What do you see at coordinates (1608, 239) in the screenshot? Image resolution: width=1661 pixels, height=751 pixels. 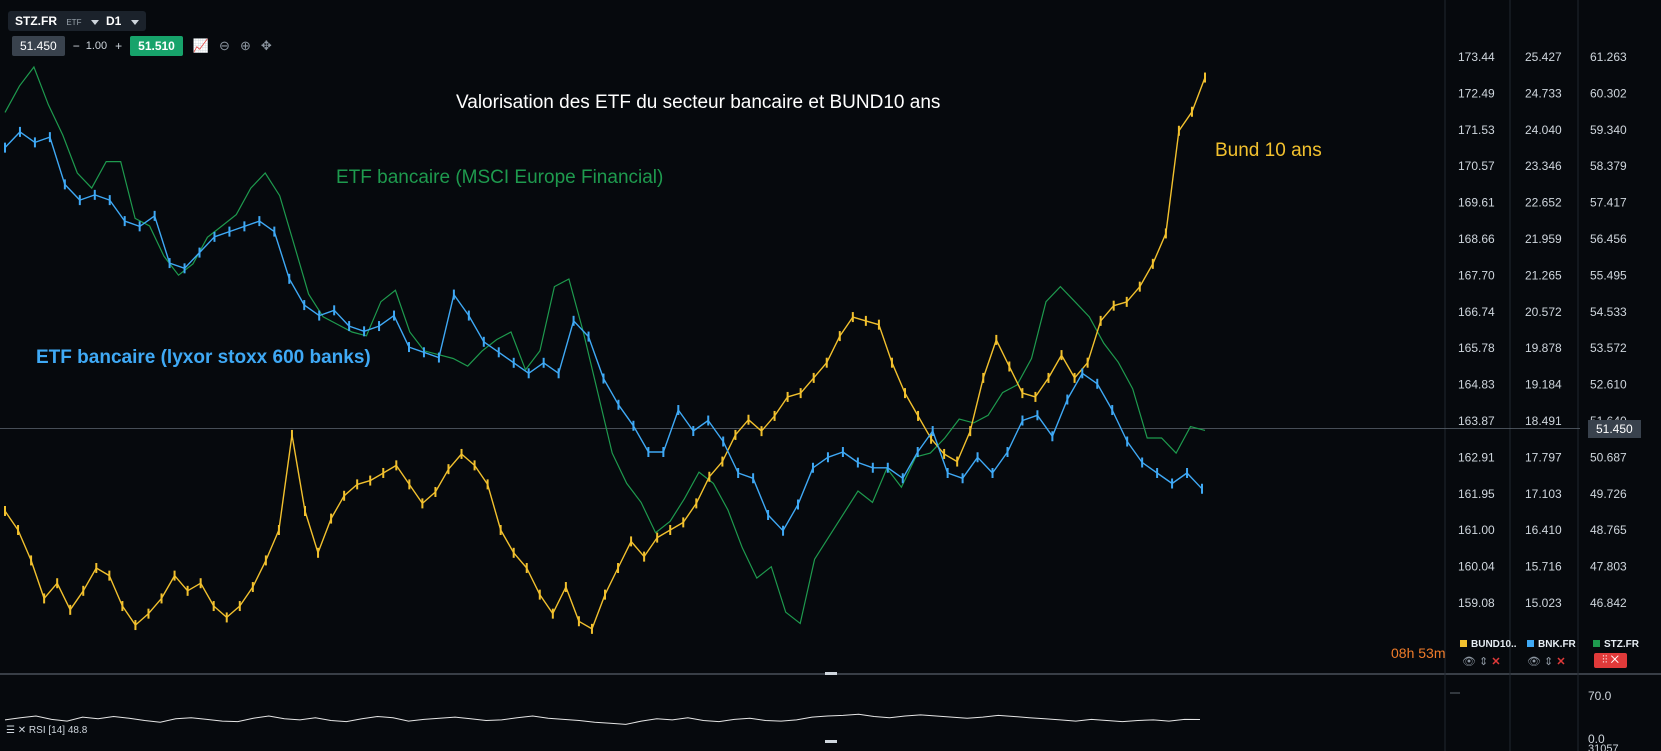 I see `y-tick-label: 56.456` at bounding box center [1608, 239].